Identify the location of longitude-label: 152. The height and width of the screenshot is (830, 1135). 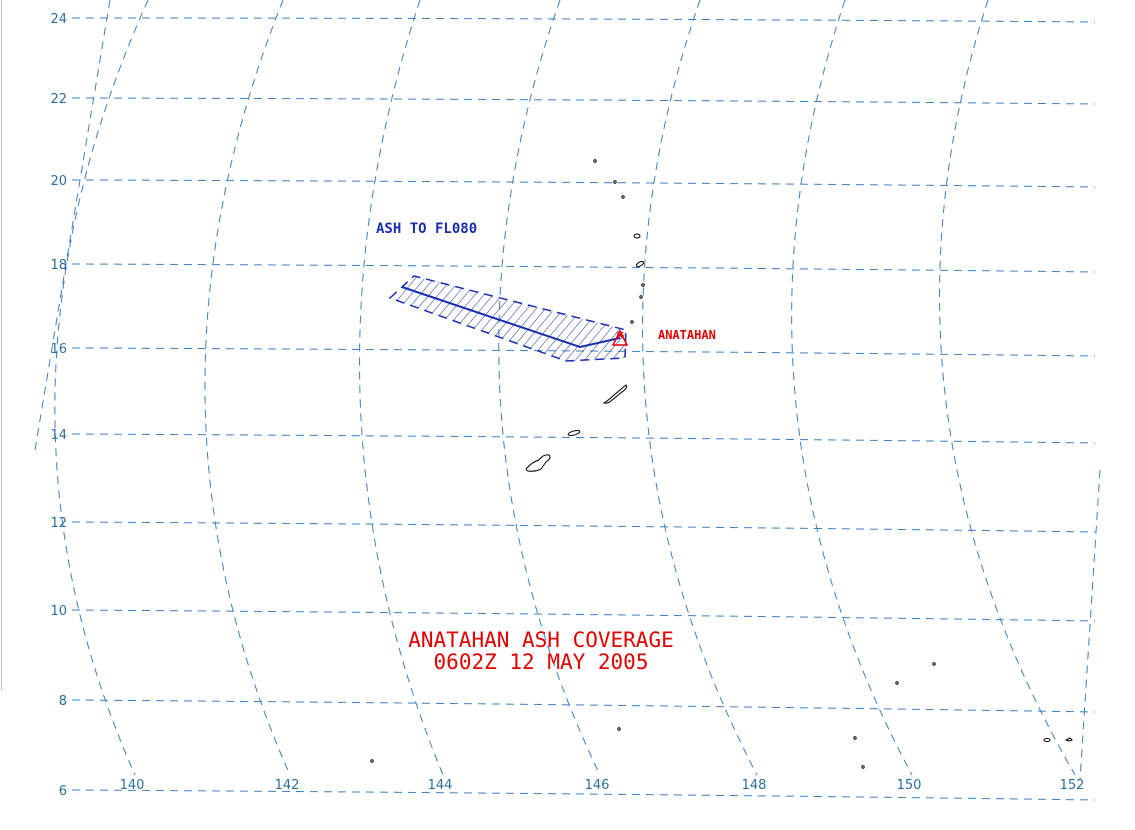
(1072, 785).